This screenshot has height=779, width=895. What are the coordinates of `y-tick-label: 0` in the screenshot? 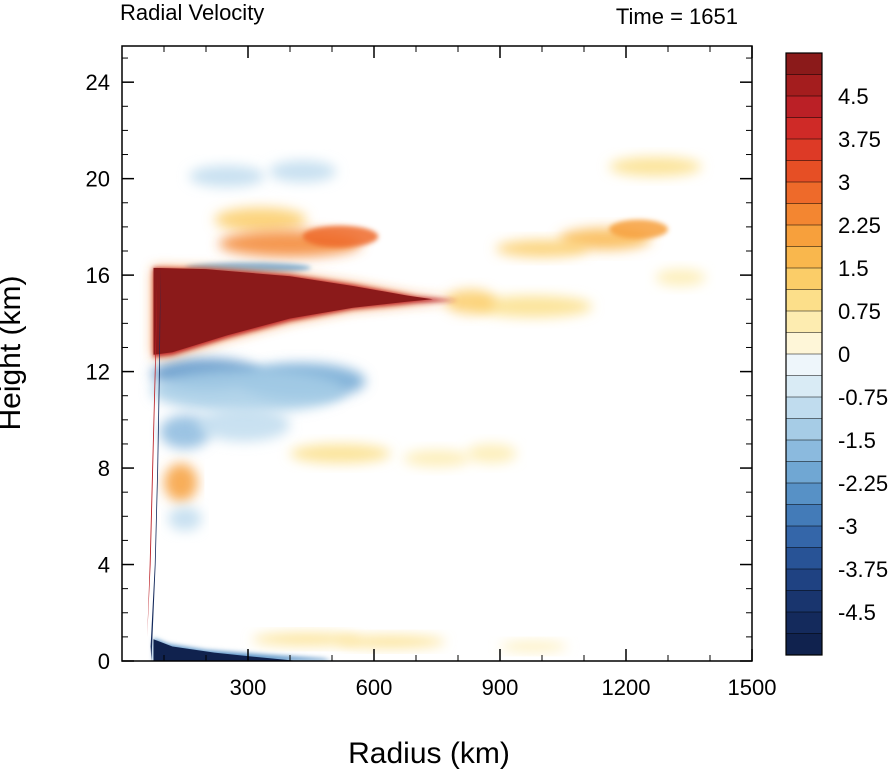 It's located at (104, 661).